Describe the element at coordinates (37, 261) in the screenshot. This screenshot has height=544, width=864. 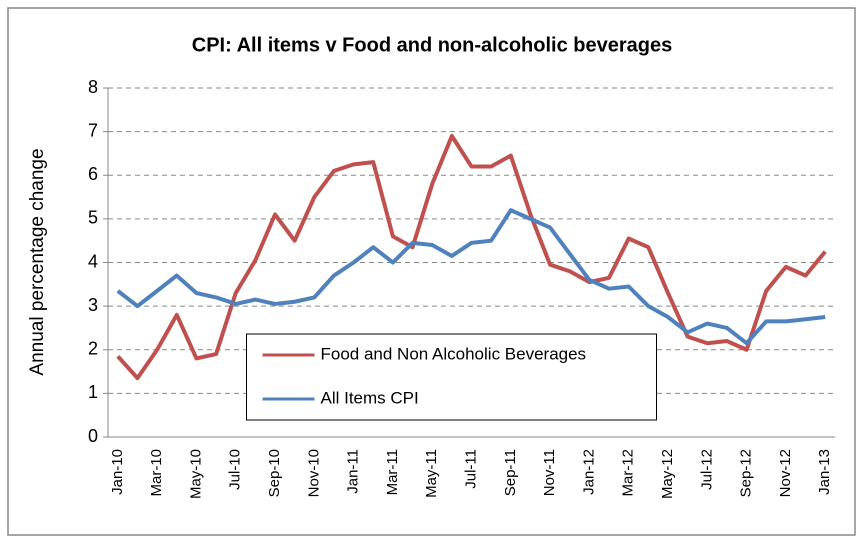
I see `y-axis-title: Annual percentage change` at that location.